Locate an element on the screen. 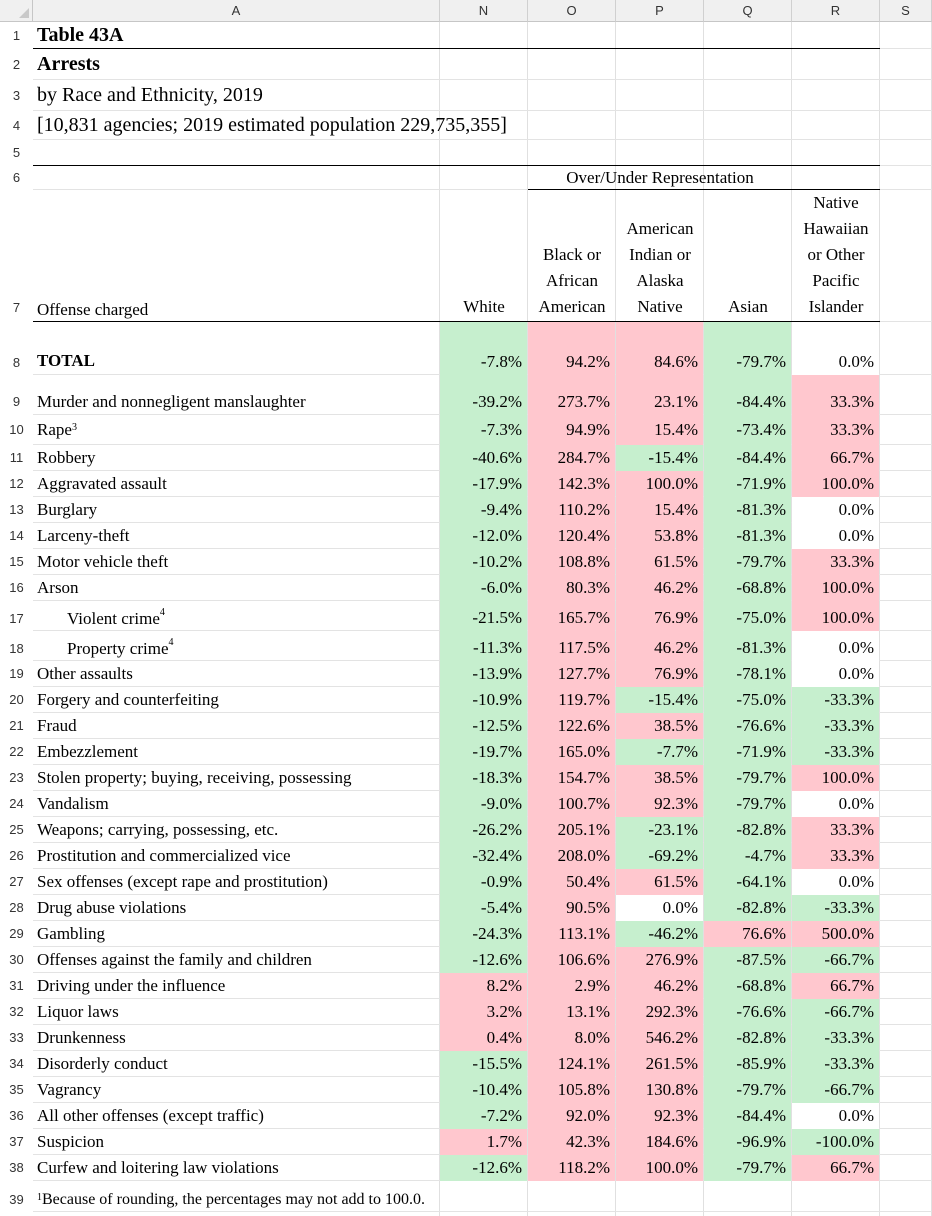 Image resolution: width=932 pixels, height=1216 pixels. value-cell: 38.5% is located at coordinates (659, 726).